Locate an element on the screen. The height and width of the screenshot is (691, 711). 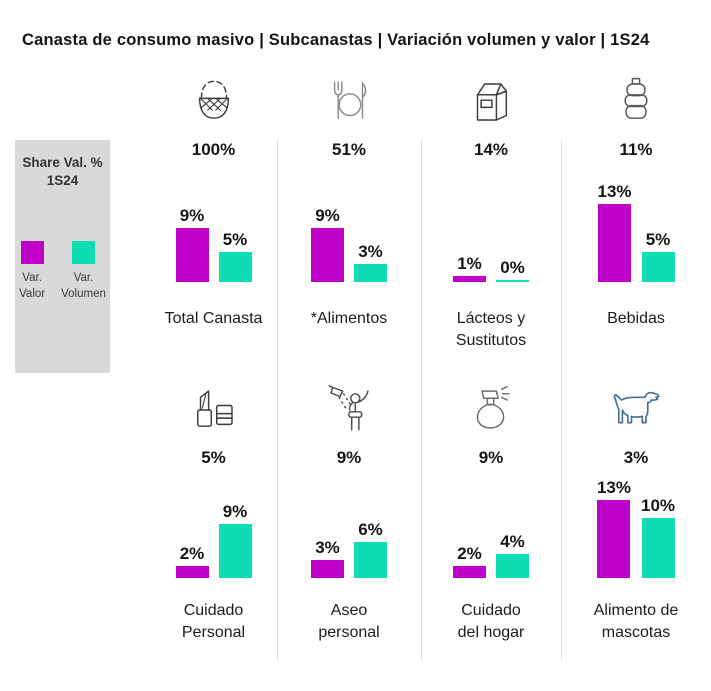
bar-chart: 2% 9% is located at coordinates (213, 528).